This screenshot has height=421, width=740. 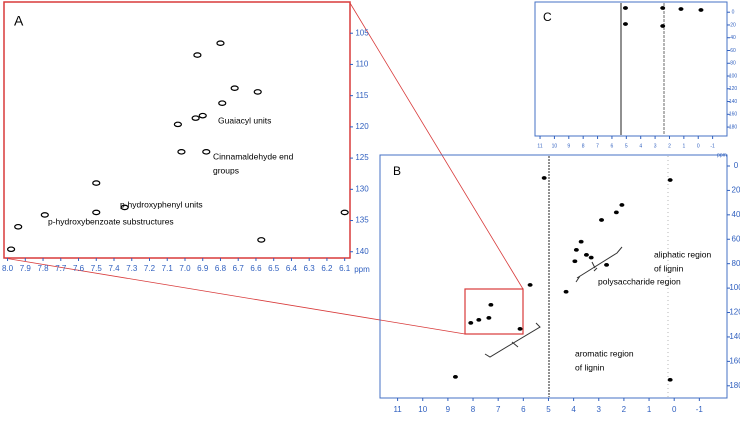 What do you see at coordinates (568, 146) in the screenshot?
I see `x-tick-label: 9` at bounding box center [568, 146].